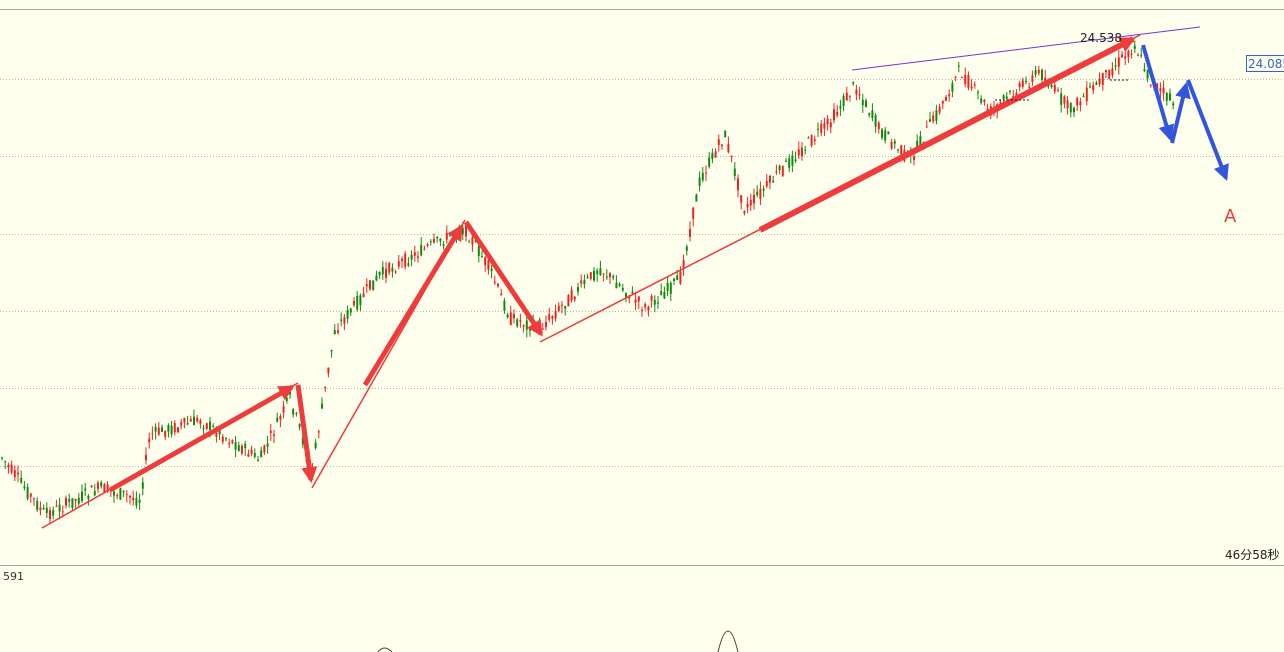 Image resolution: width=1284 pixels, height=652 pixels. Describe the element at coordinates (1252, 555) in the screenshot. I see `countdown: 46分58秒` at that location.